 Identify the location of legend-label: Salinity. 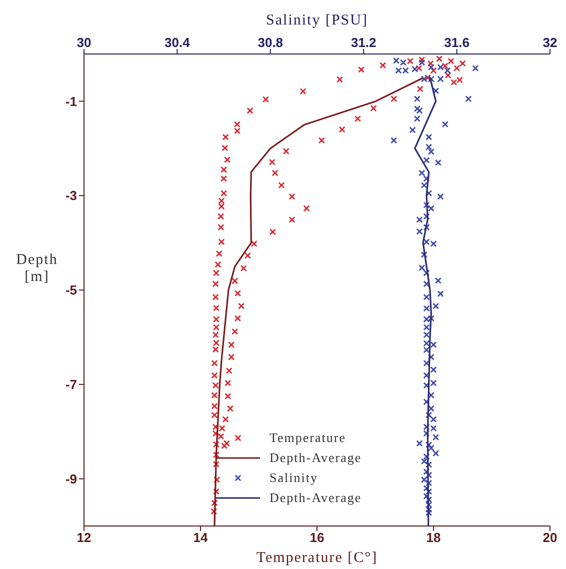
(294, 478).